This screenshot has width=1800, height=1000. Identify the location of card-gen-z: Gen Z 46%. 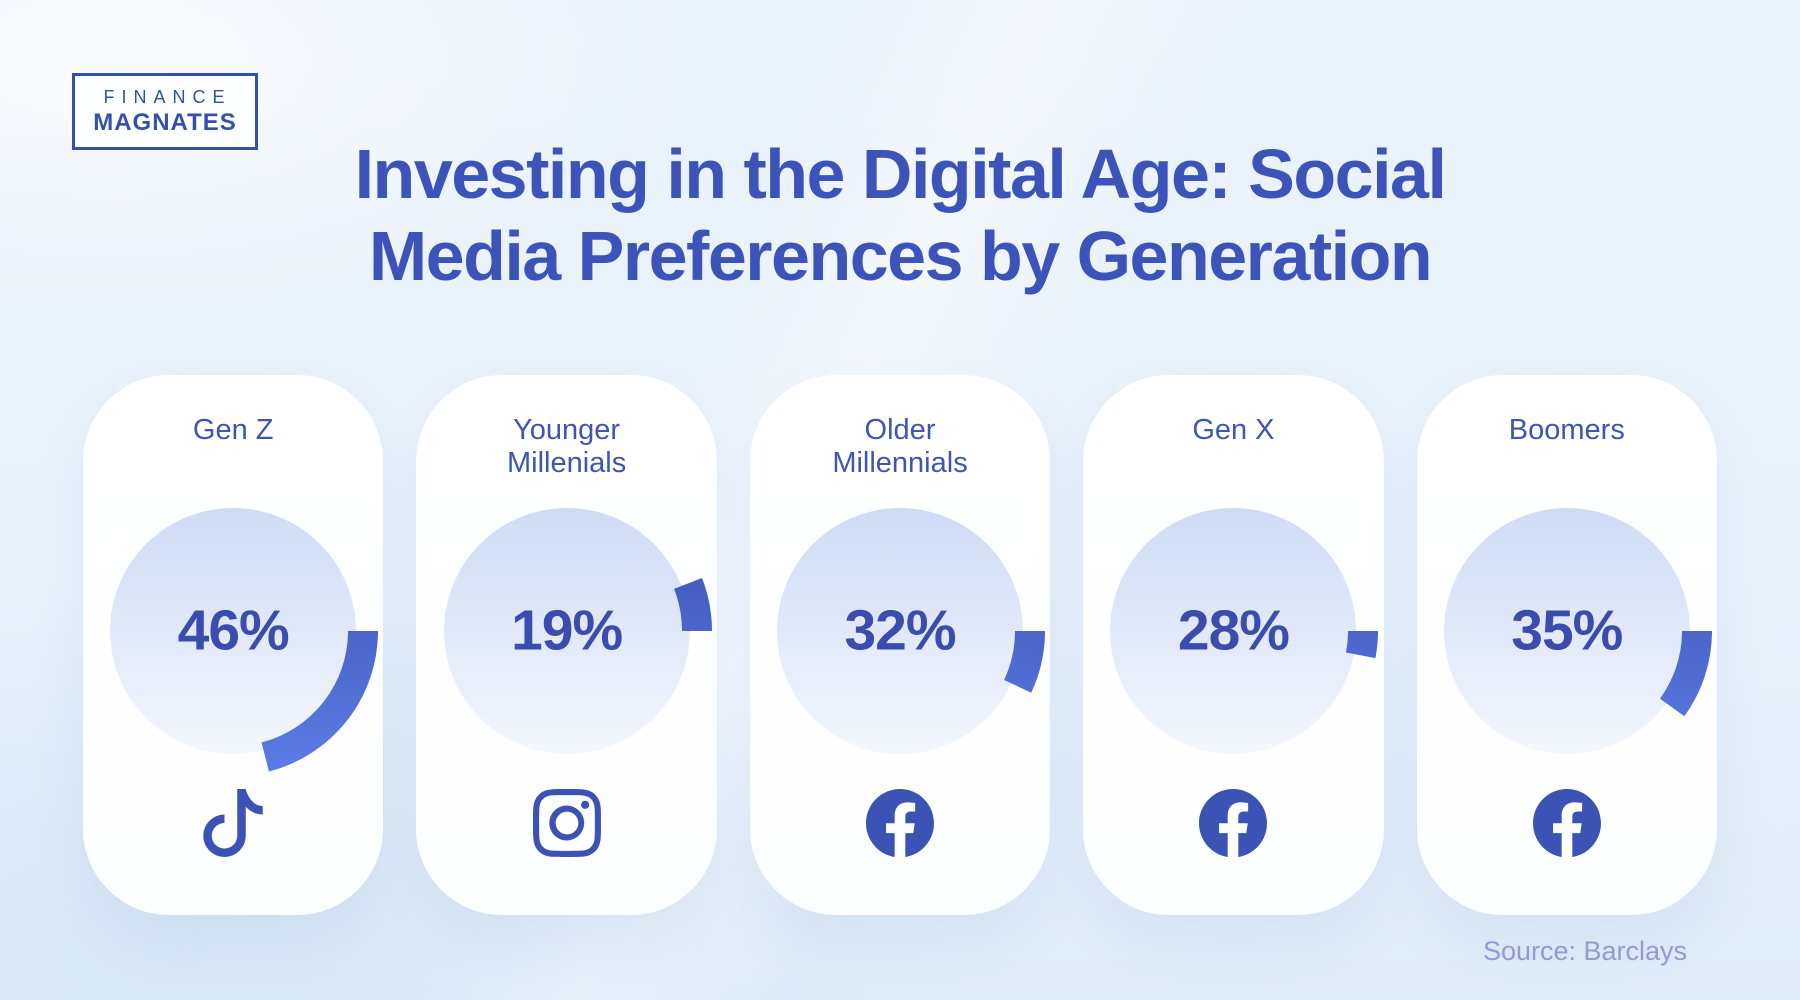
(233, 645).